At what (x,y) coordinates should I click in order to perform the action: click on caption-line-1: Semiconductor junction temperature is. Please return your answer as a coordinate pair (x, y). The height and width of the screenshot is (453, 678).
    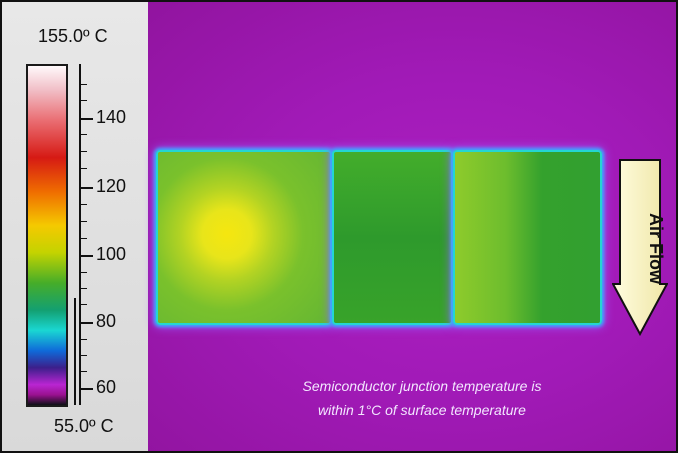
    Looking at the image, I should click on (422, 386).